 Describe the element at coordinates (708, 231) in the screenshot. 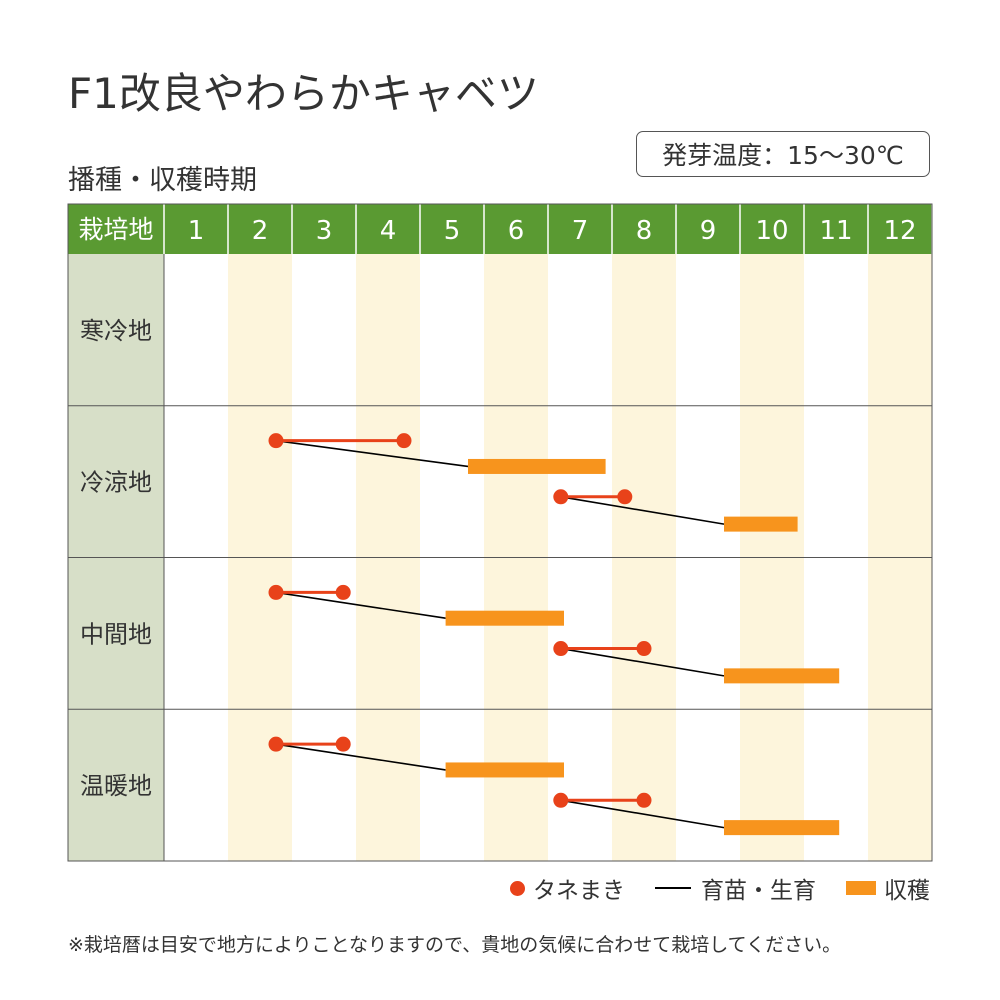

I see `month-label: 9` at that location.